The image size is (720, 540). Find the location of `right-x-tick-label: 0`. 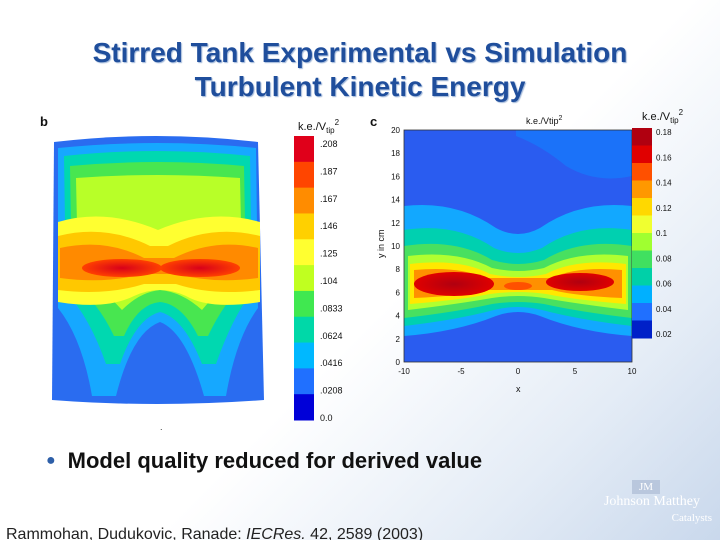

right-x-tick-label: 0 is located at coordinates (518, 371).